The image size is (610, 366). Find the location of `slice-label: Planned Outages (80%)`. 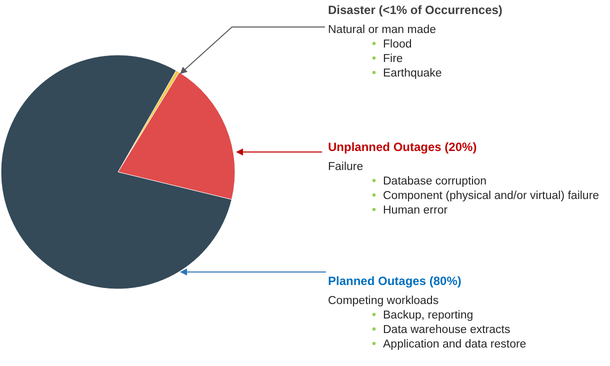

slice-label: Planned Outages (80%) is located at coordinates (395, 281).